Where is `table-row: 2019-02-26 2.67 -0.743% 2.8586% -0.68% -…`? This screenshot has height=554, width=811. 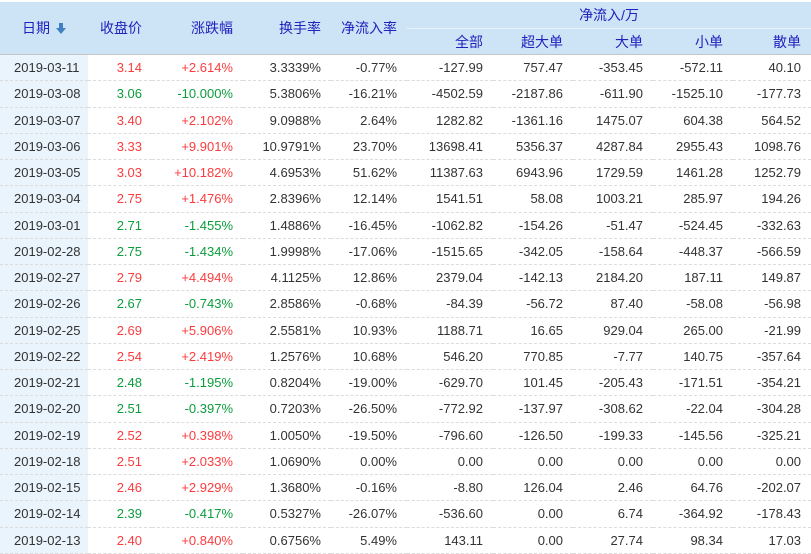
table-row: 2019-02-26 2.67 -0.743% 2.8586% -0.68% -… is located at coordinates (405, 304).